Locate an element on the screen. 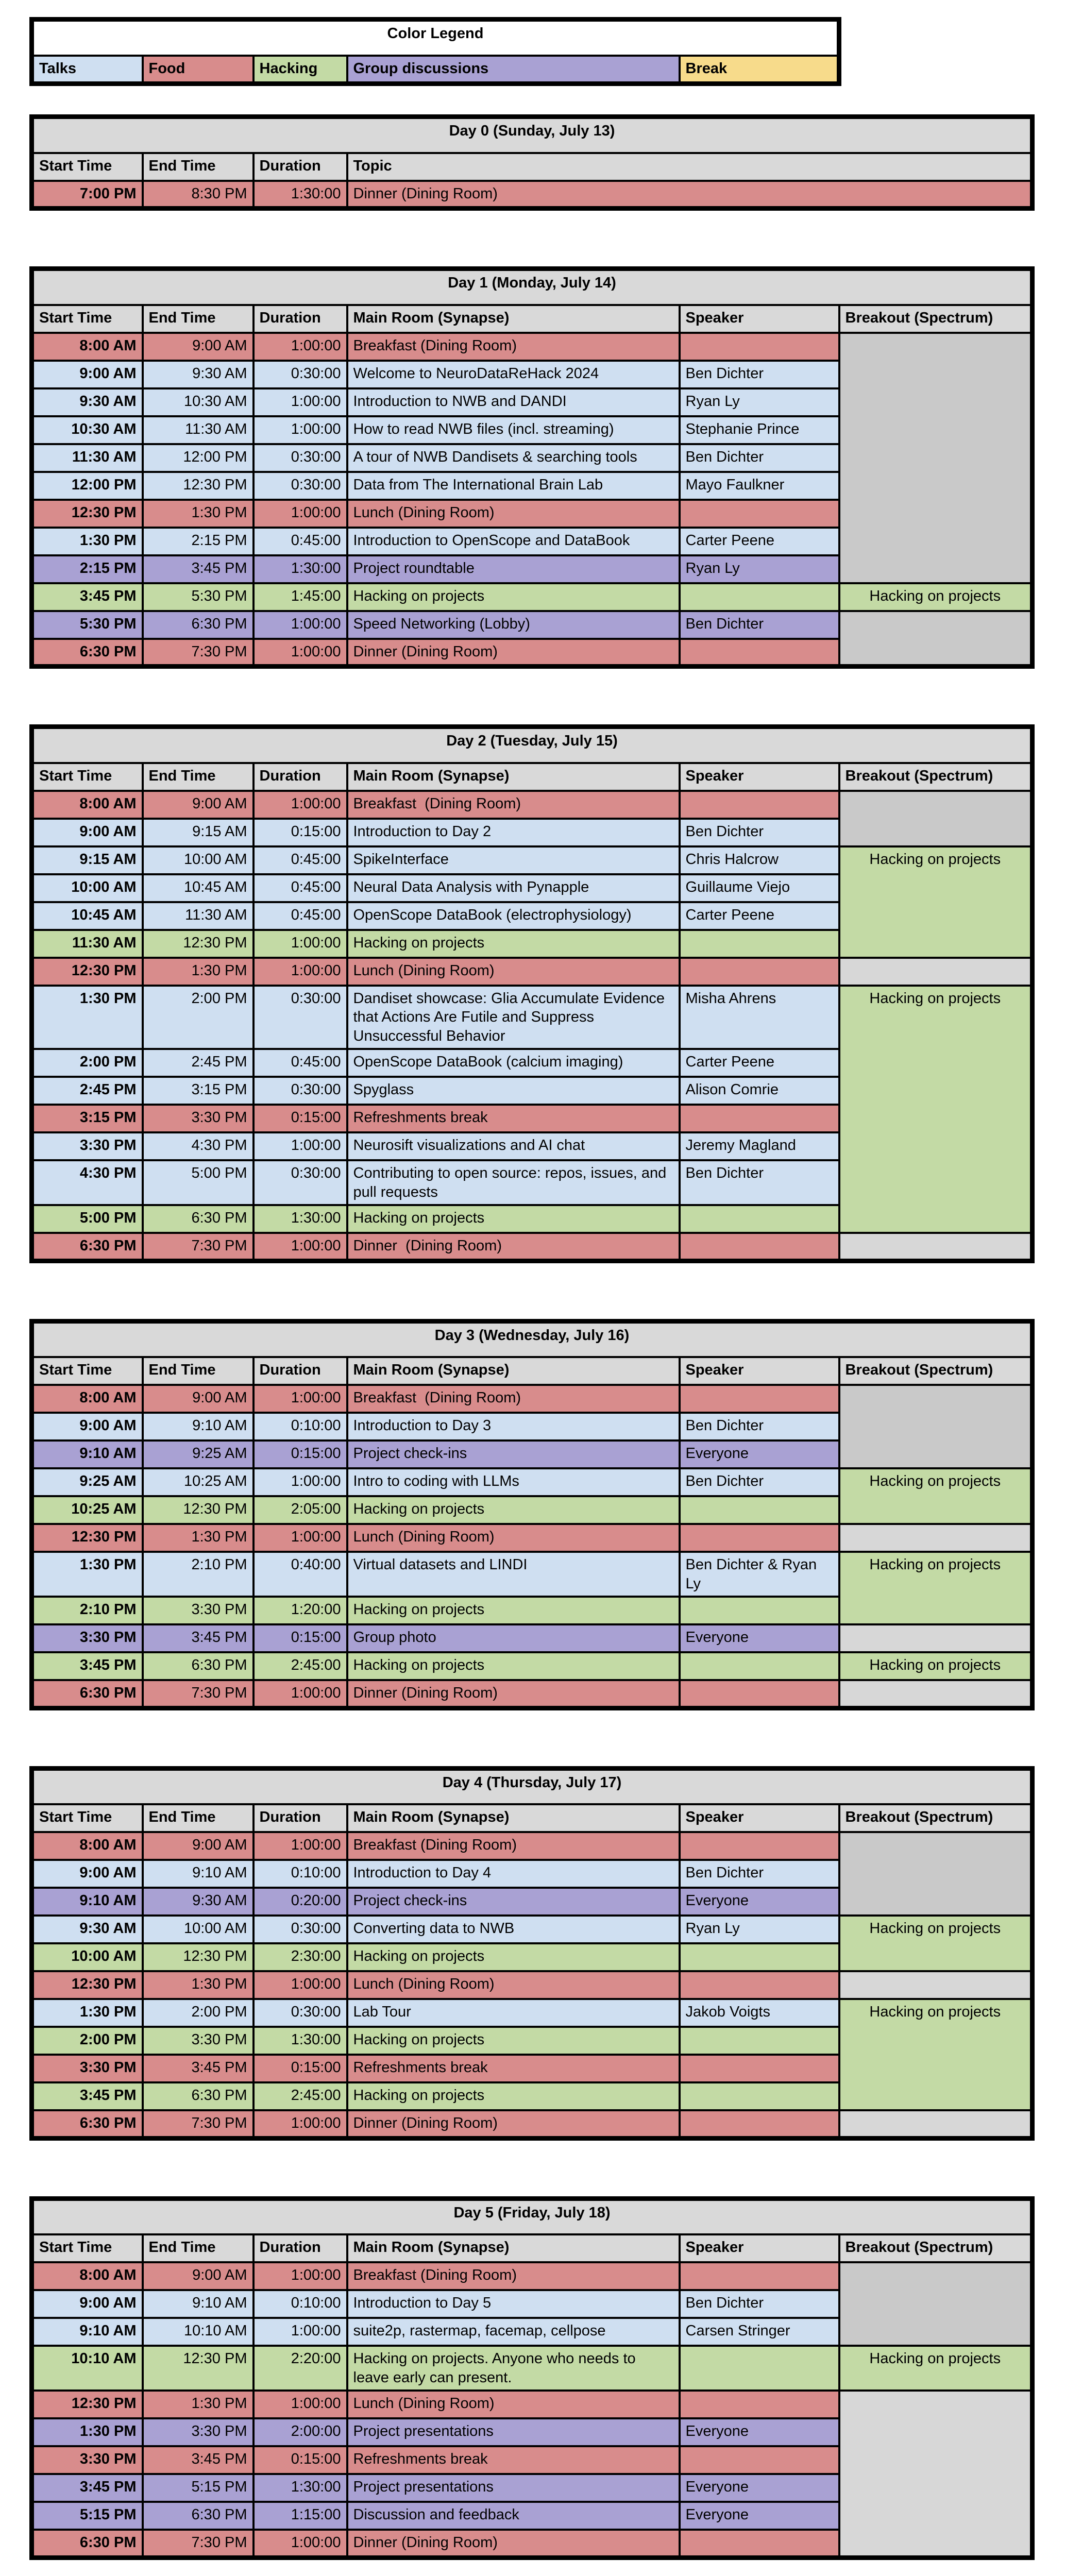 This screenshot has height=2576, width=1082. duration-cell: 0:45:00 is located at coordinates (300, 1063).